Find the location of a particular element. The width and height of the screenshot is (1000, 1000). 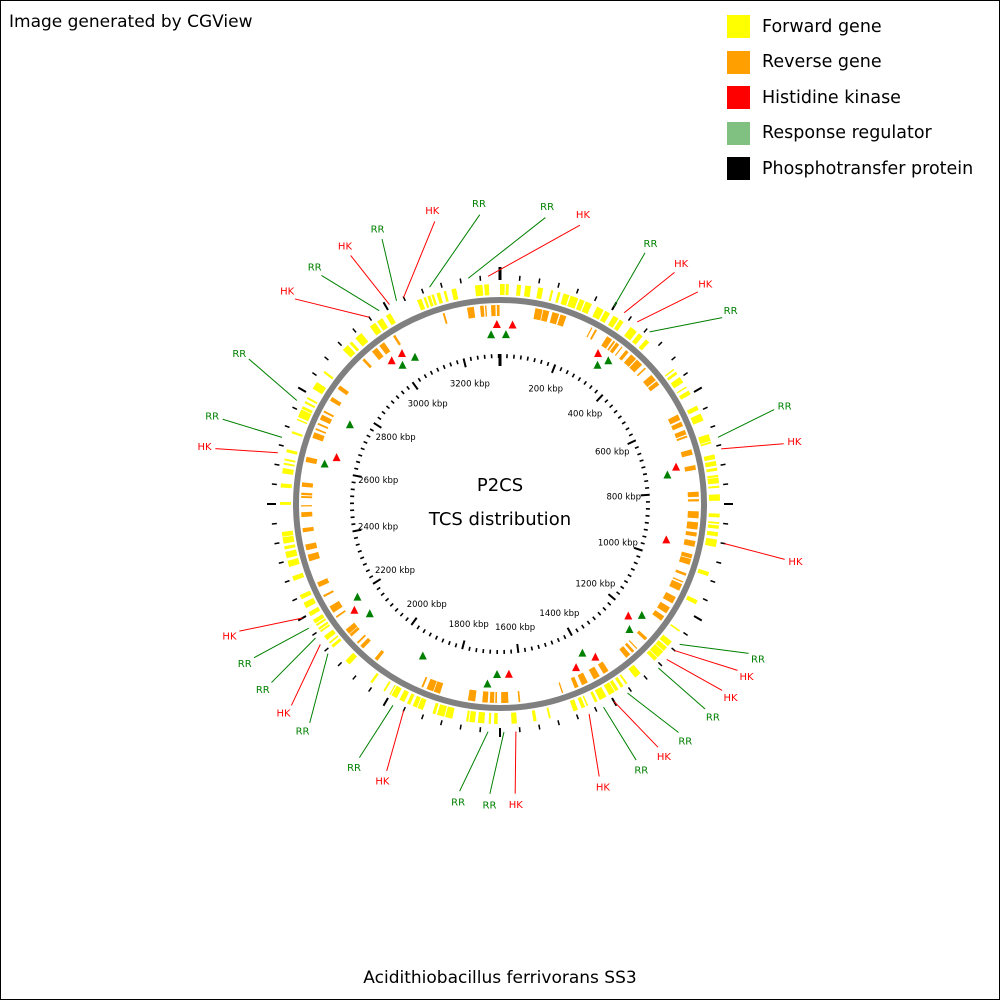

legend-label: Response regulator is located at coordinates (847, 133).